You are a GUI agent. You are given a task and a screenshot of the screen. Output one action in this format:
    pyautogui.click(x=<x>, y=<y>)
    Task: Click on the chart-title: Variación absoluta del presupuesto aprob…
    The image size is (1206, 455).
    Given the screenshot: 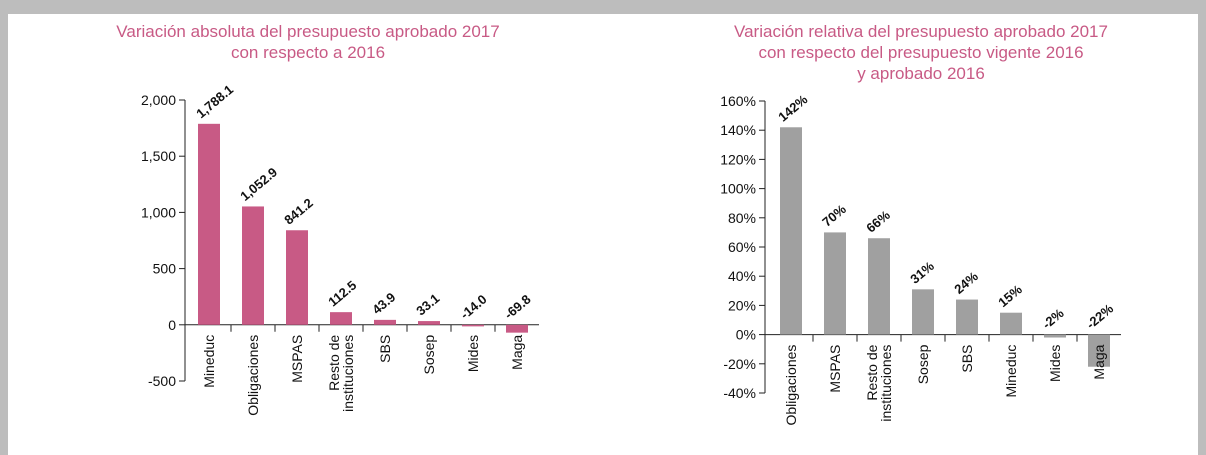 What is the action you would take?
    pyautogui.click(x=307, y=31)
    